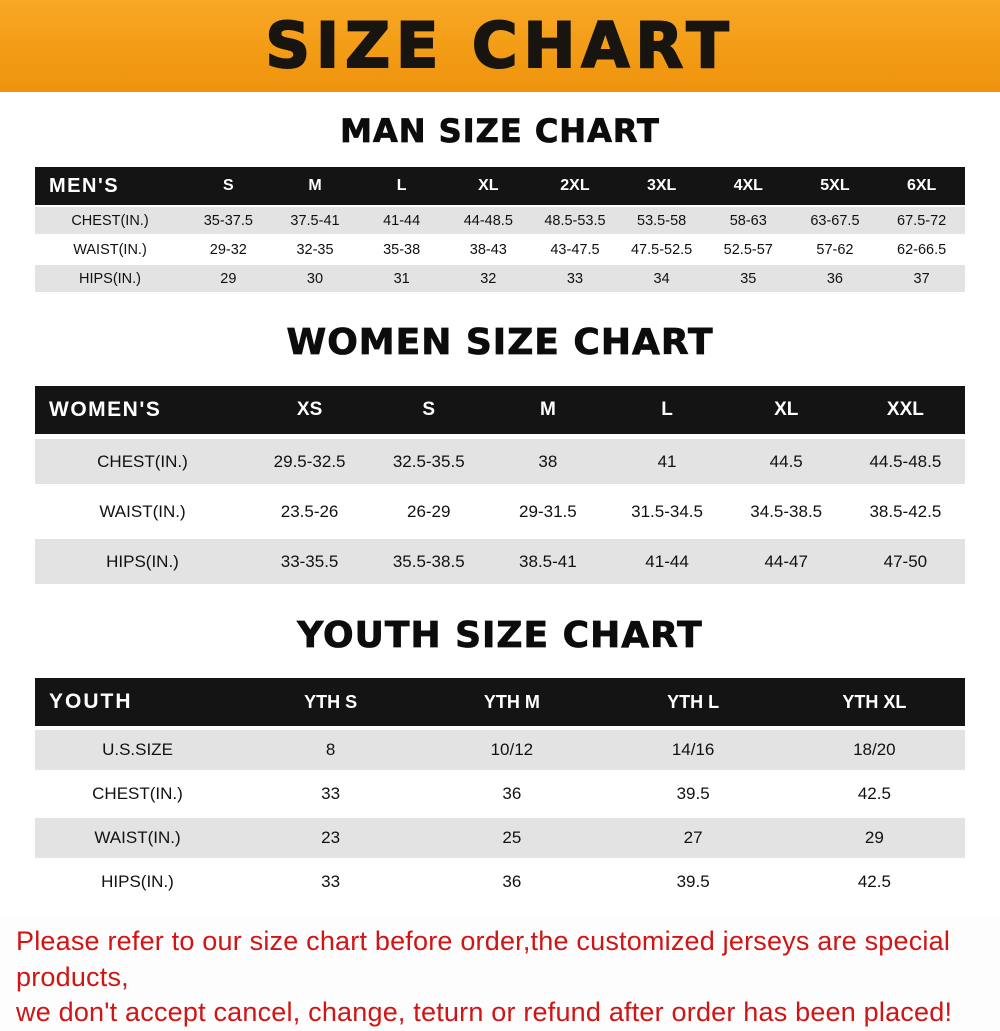  Describe the element at coordinates (500, 882) in the screenshot. I see `table-row: HIPS(IN.) 33 36 39.5 42.5` at that location.